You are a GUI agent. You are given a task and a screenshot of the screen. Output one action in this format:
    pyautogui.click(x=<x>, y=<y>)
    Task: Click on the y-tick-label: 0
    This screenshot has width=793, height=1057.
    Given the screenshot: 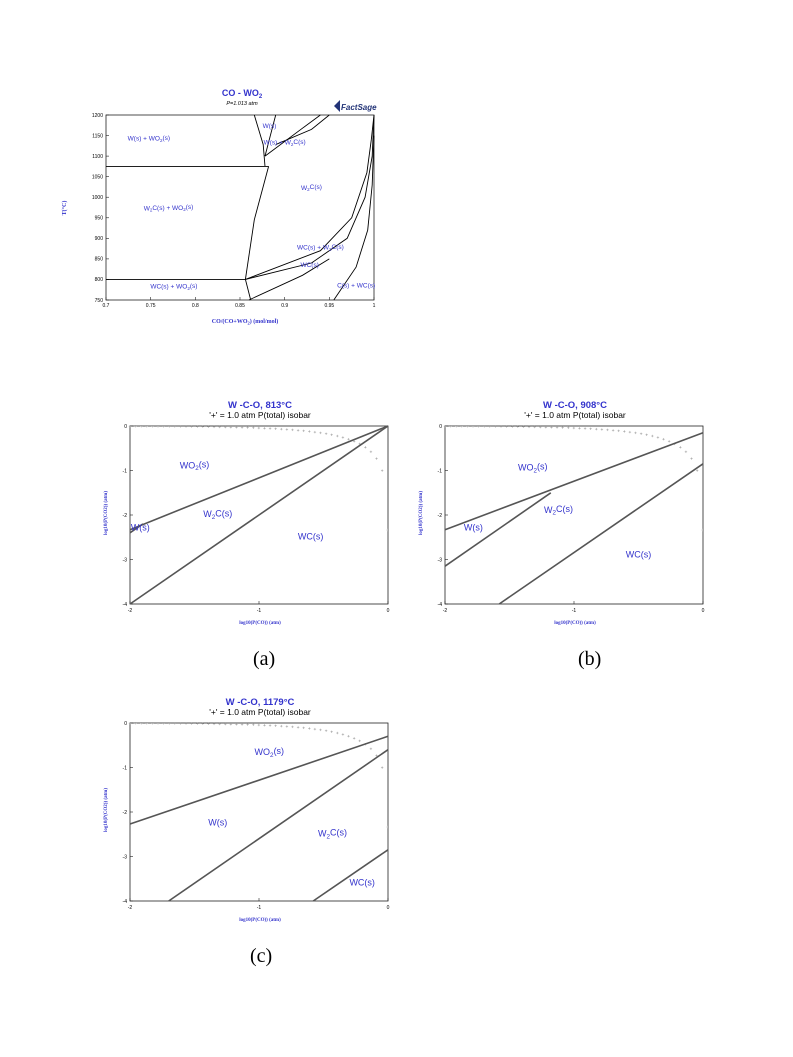 What is the action you would take?
    pyautogui.click(x=125, y=724)
    